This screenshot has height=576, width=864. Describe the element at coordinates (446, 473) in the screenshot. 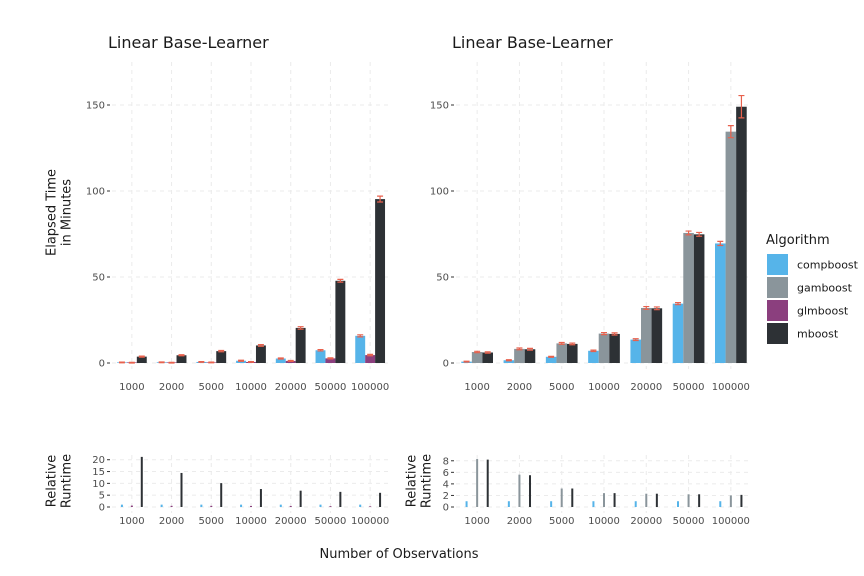

I see `y-tick-label: 6` at that location.